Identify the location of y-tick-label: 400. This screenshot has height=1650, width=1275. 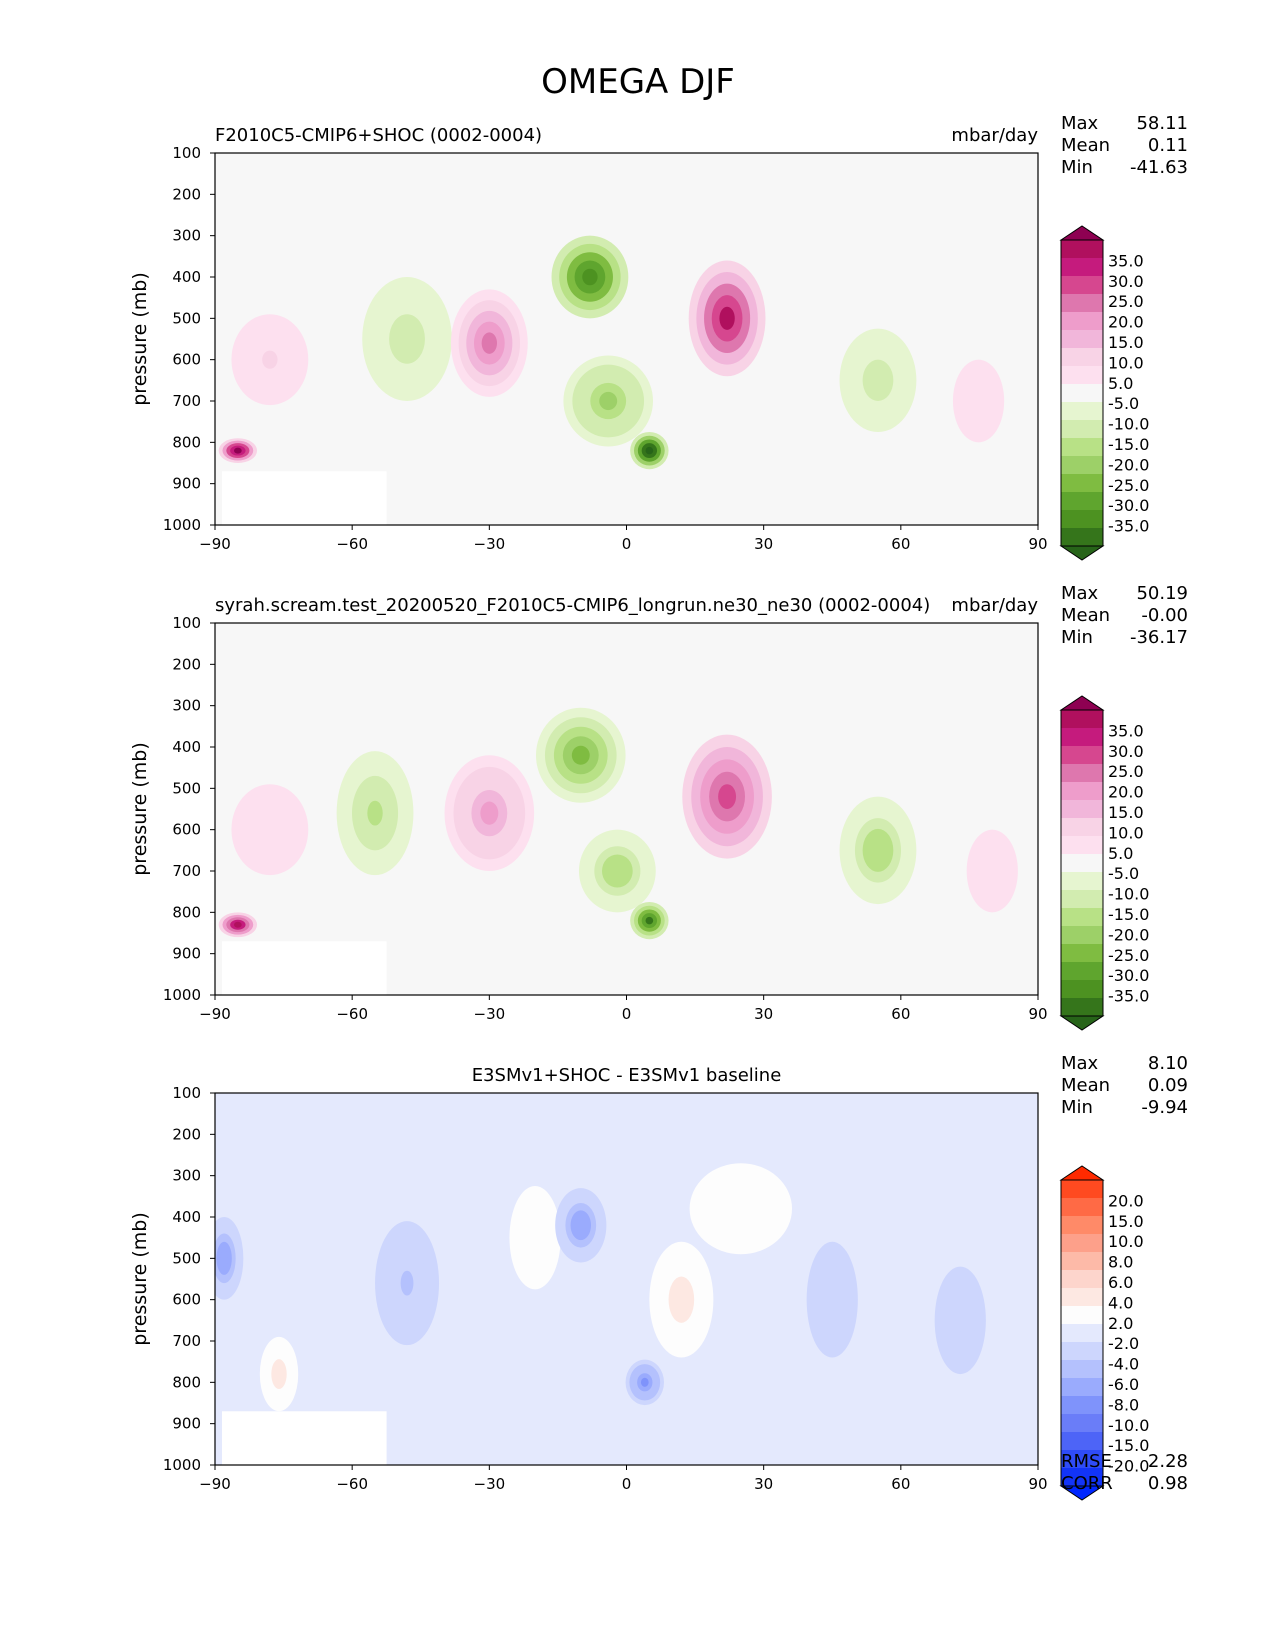
(186, 277).